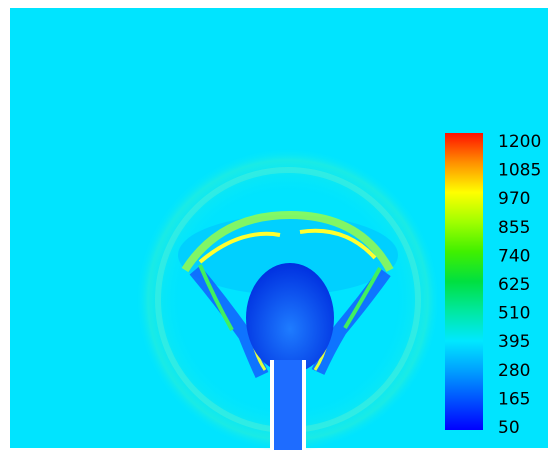  What do you see at coordinates (514, 199) in the screenshot?
I see `colorbar-tick-label: 970` at bounding box center [514, 199].